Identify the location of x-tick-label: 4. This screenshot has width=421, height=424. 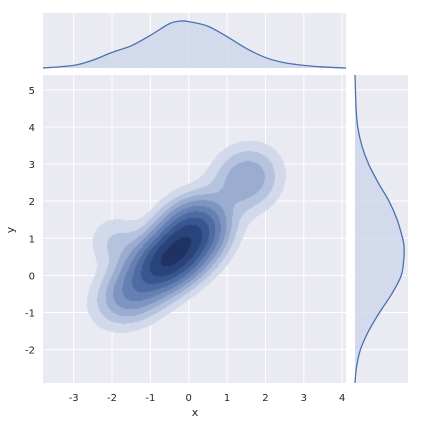
(342, 398).